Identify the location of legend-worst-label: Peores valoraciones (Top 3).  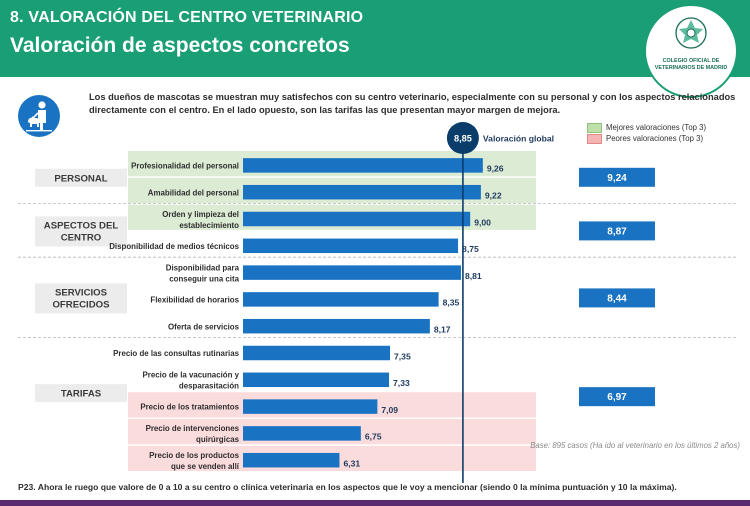
(655, 138).